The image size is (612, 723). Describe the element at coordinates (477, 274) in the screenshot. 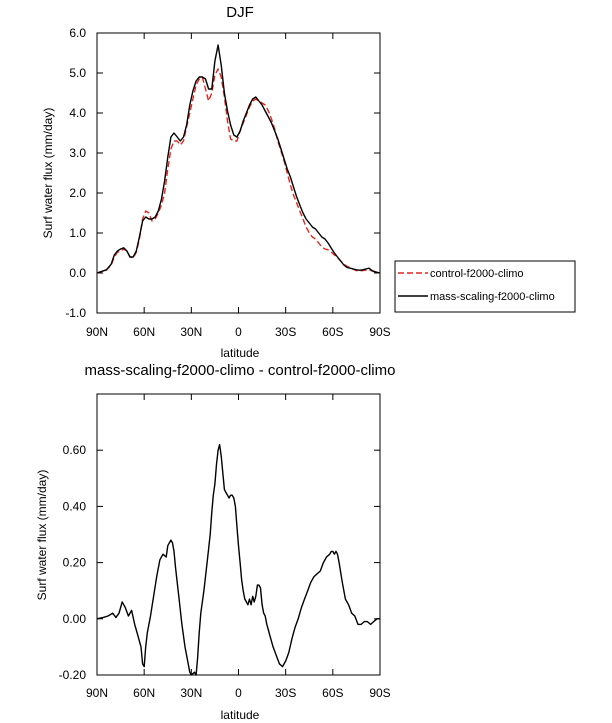

I see `legend-label-control: control-f2000-climo` at that location.